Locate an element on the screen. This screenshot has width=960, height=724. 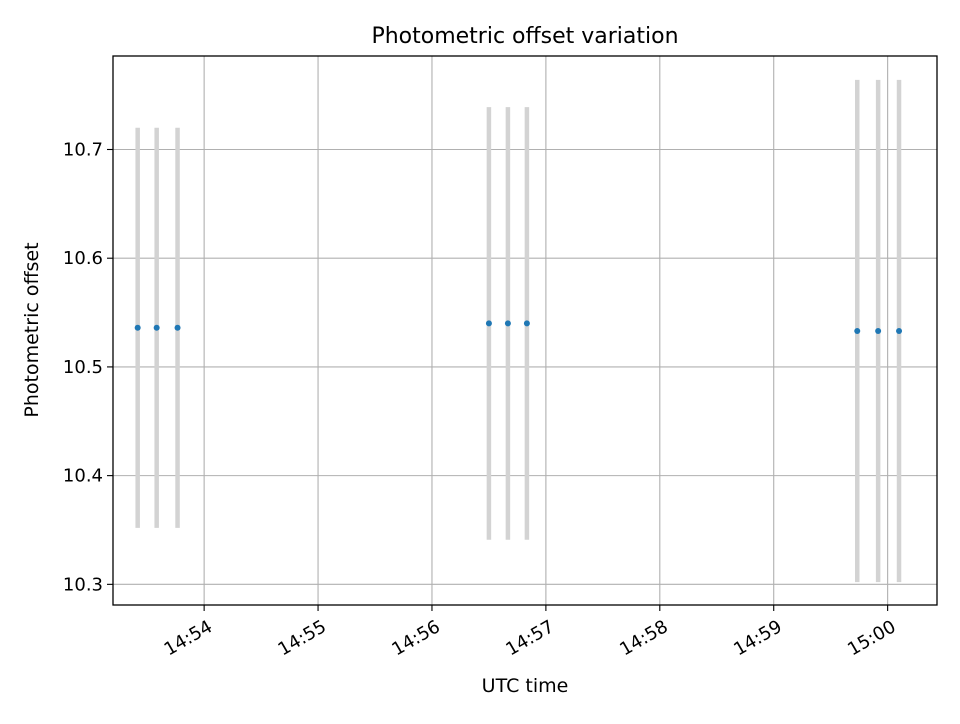
x-tick-label: 14:58 is located at coordinates (643, 638).